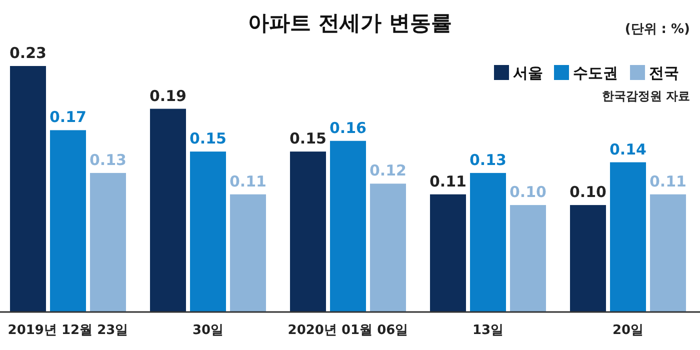  I want to click on annotation: 한국감정원 자료, so click(646, 96).